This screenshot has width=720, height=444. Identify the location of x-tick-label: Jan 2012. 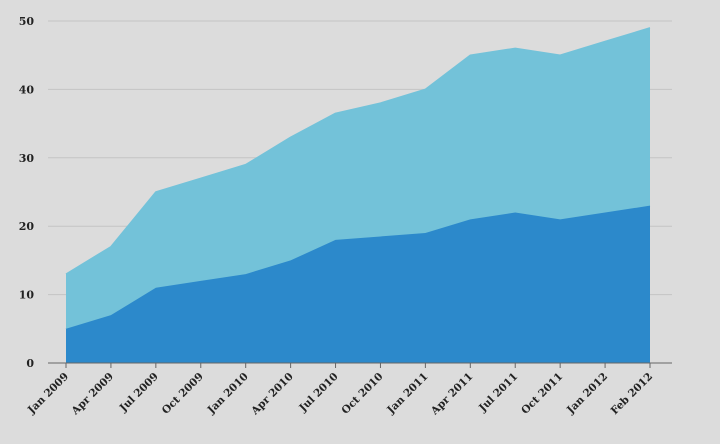
(587, 394).